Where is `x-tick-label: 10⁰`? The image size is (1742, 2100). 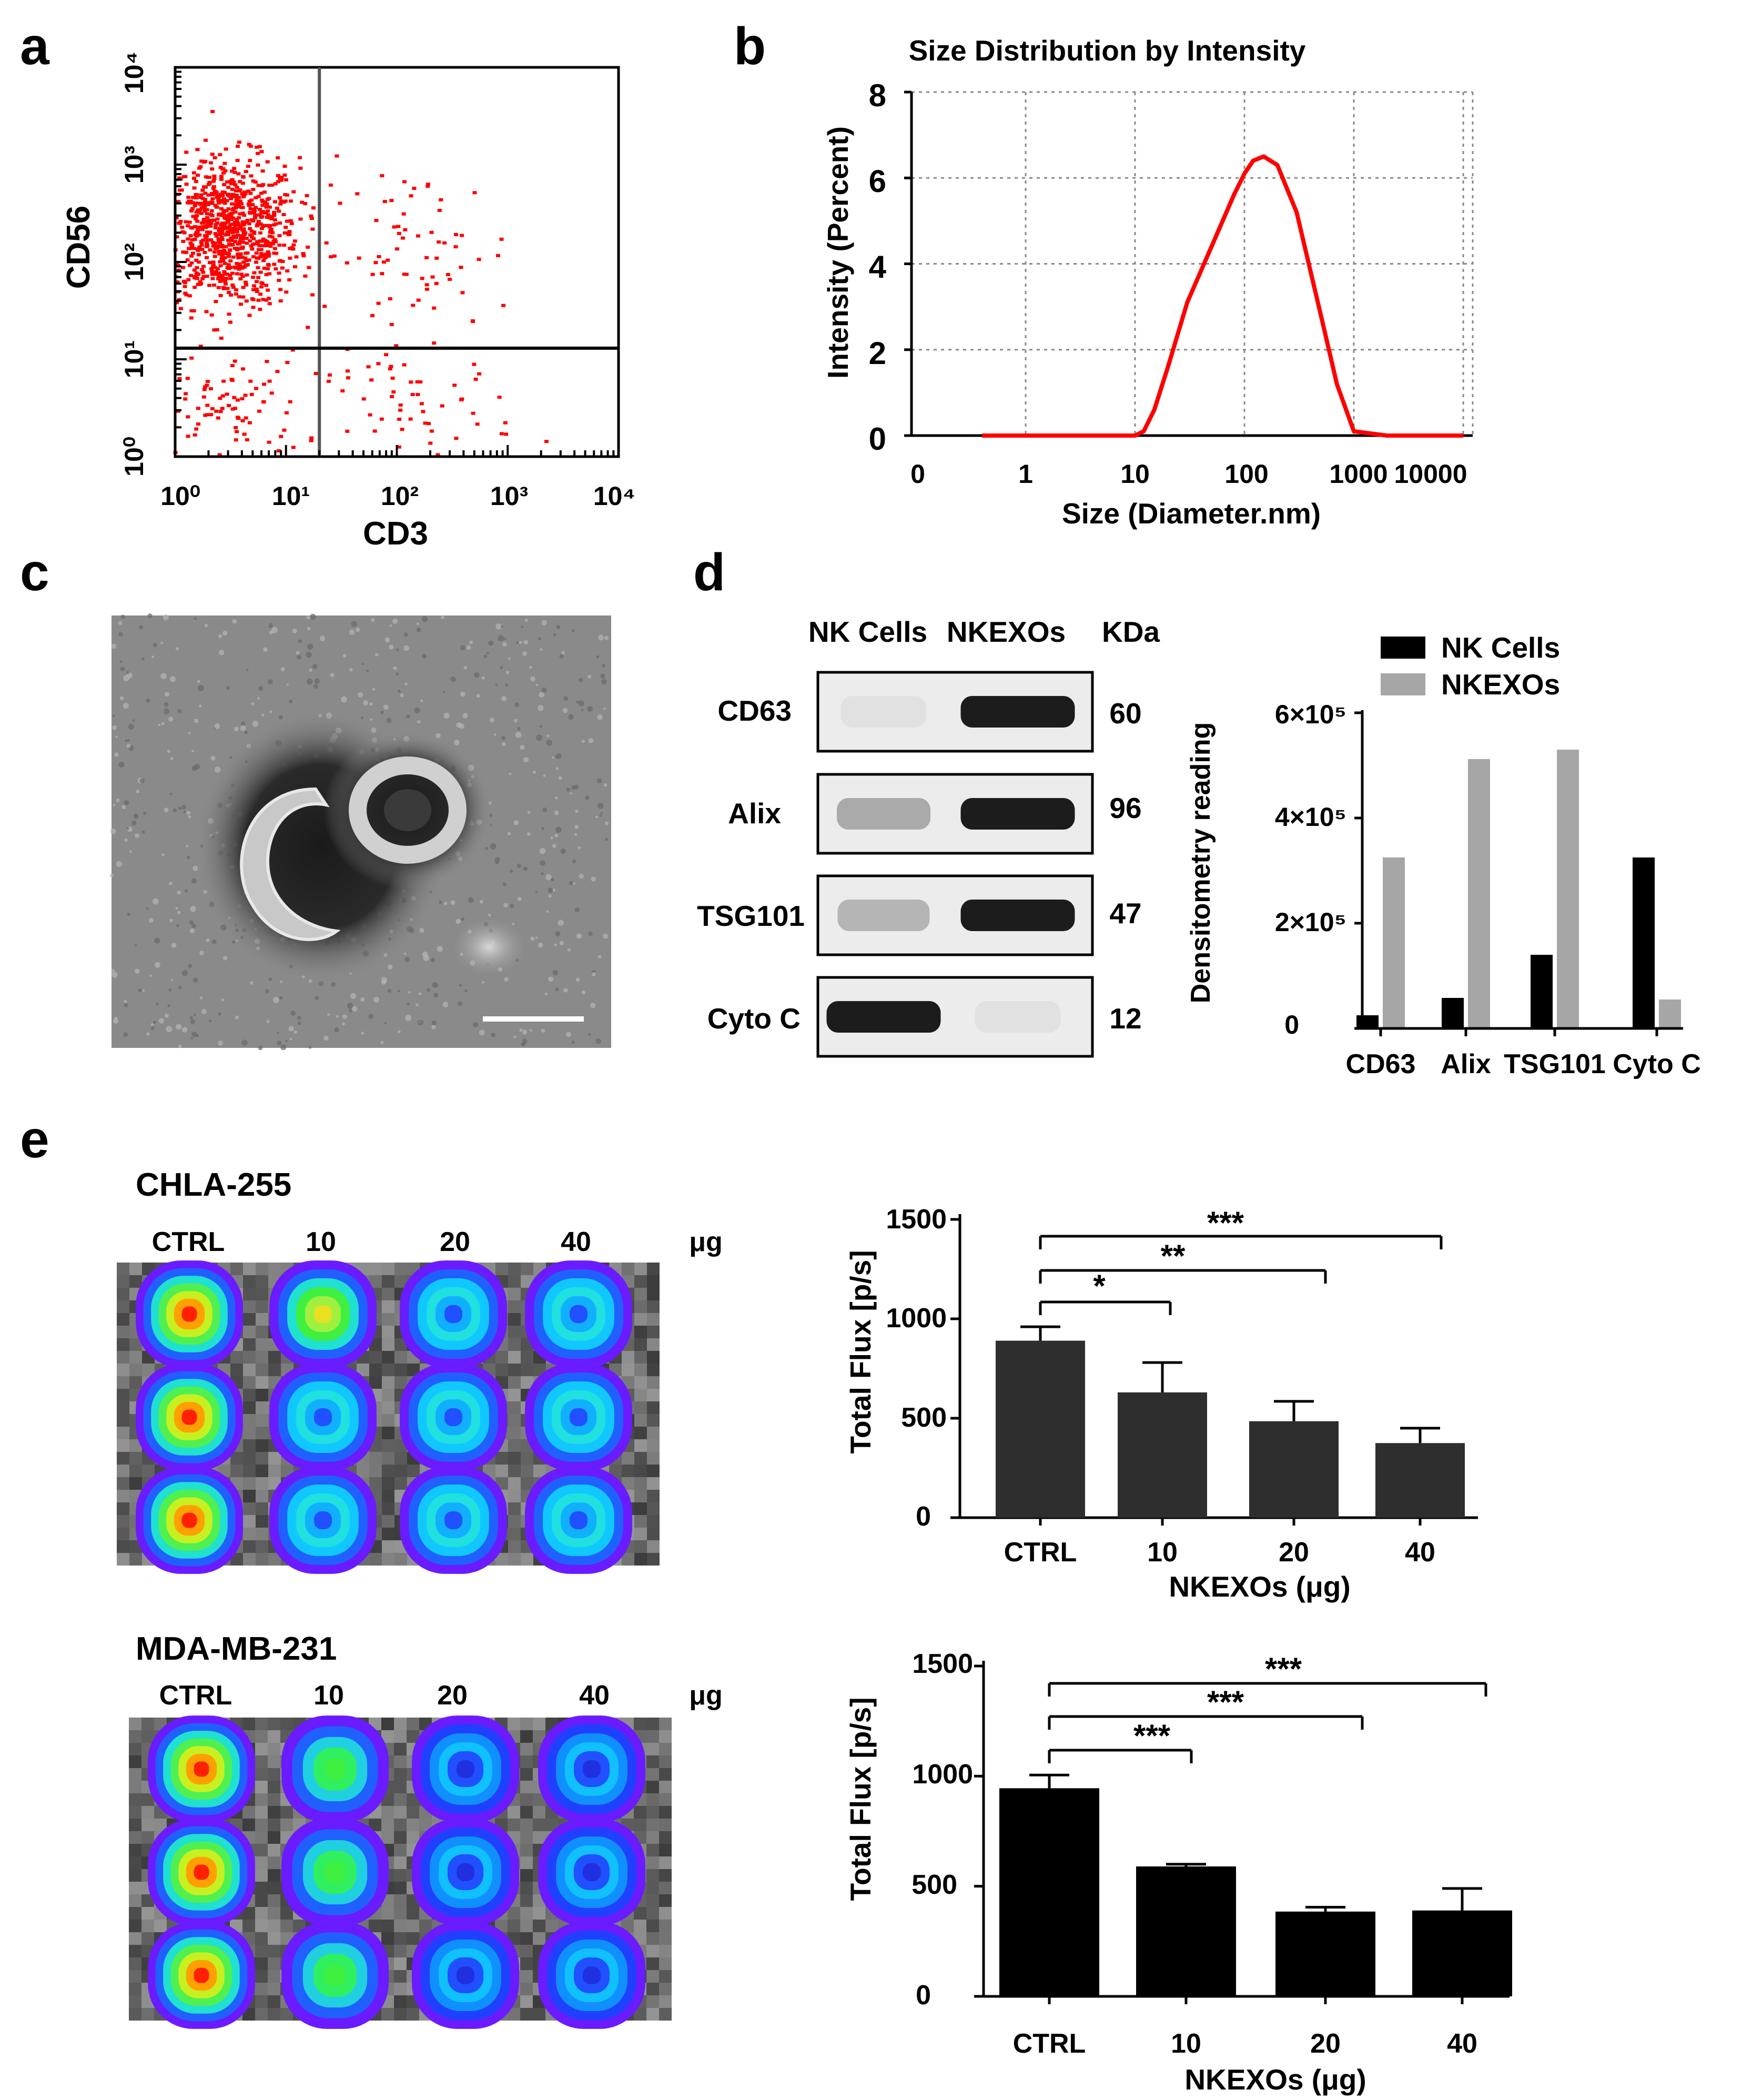 x-tick-label: 10⁰ is located at coordinates (180, 496).